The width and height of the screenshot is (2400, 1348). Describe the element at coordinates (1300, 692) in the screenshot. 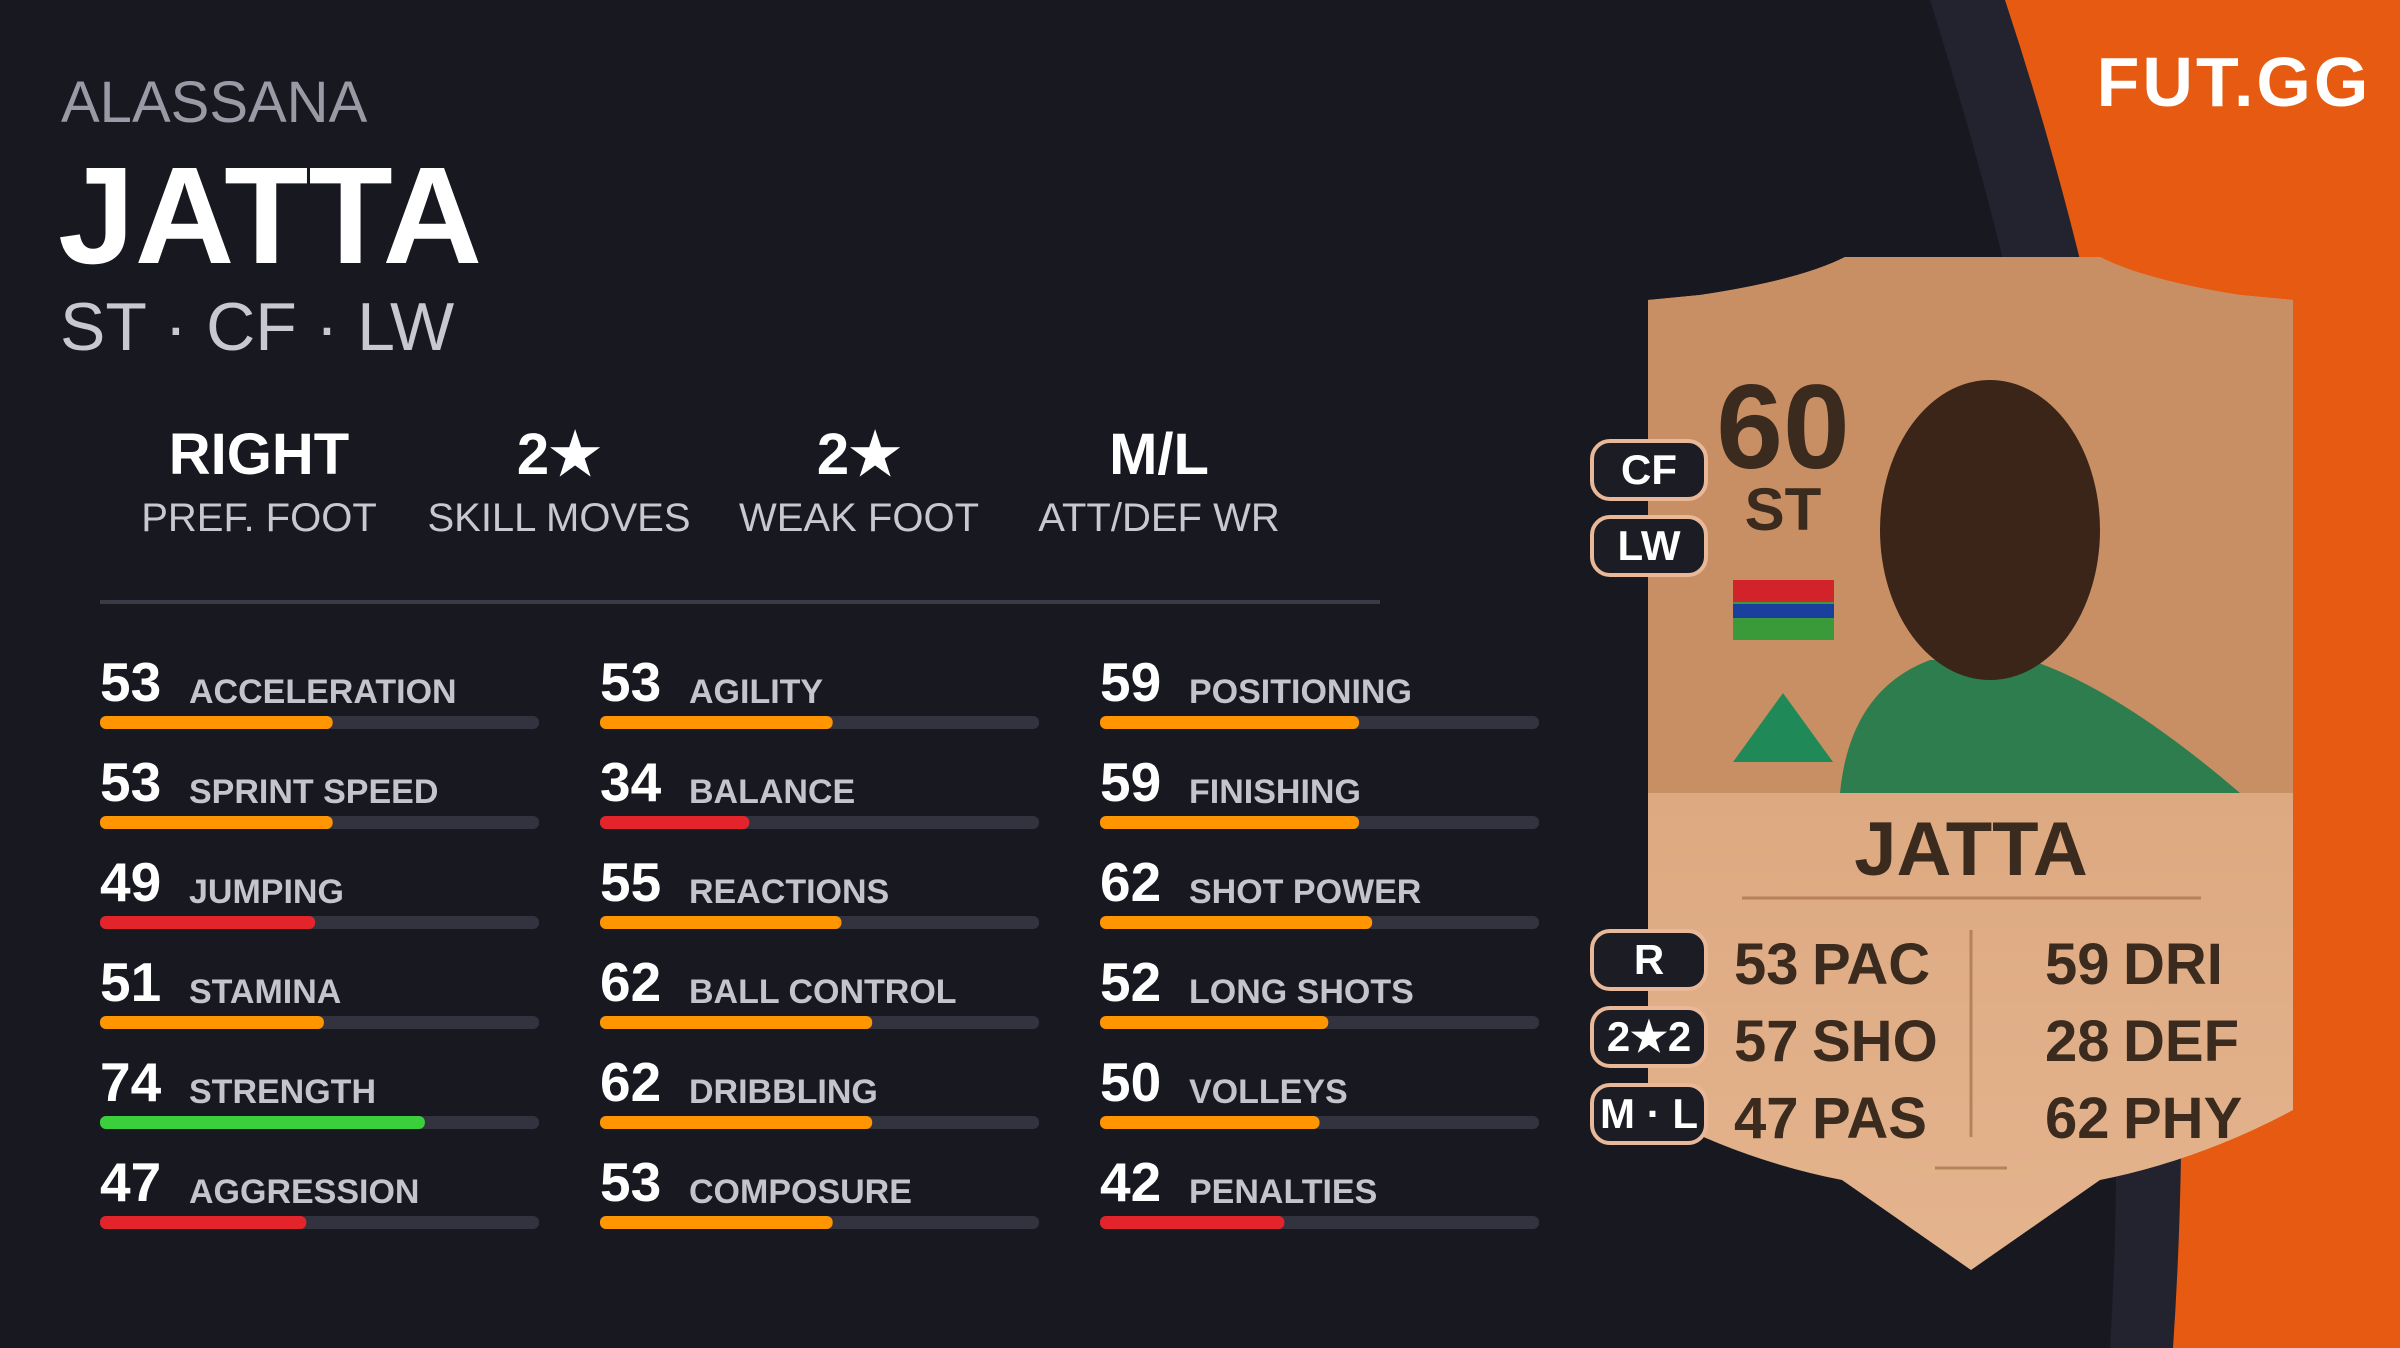

I see `stat-label: POSITIONING` at that location.